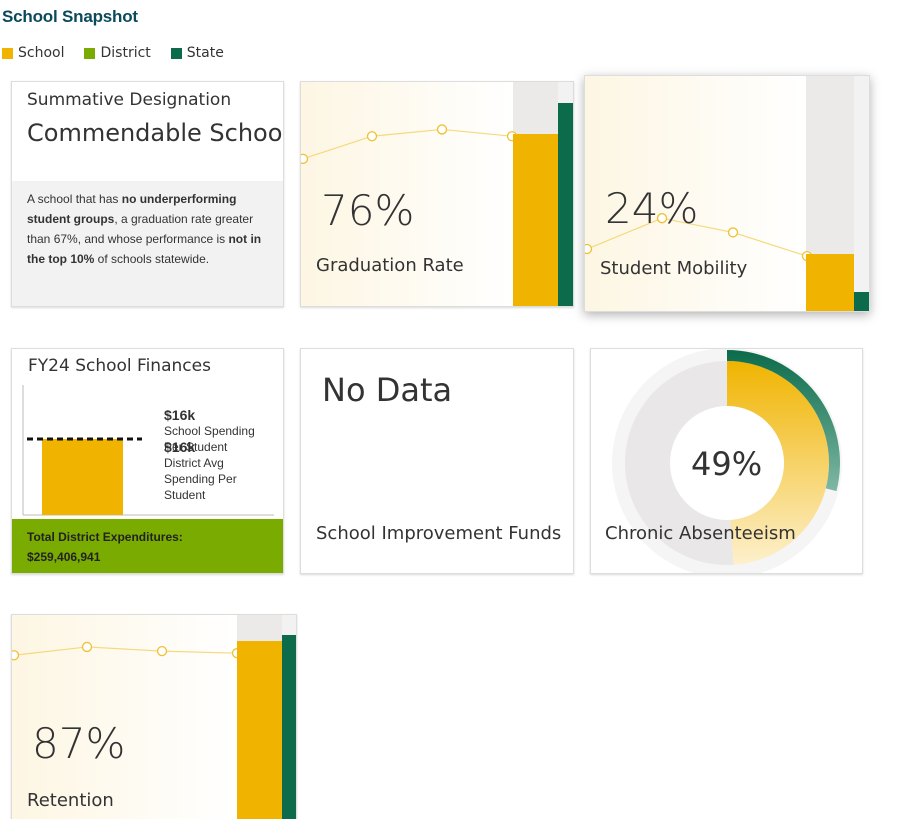  What do you see at coordinates (700, 533) in the screenshot?
I see `absenteeism-label: Chronic Absenteeism` at bounding box center [700, 533].